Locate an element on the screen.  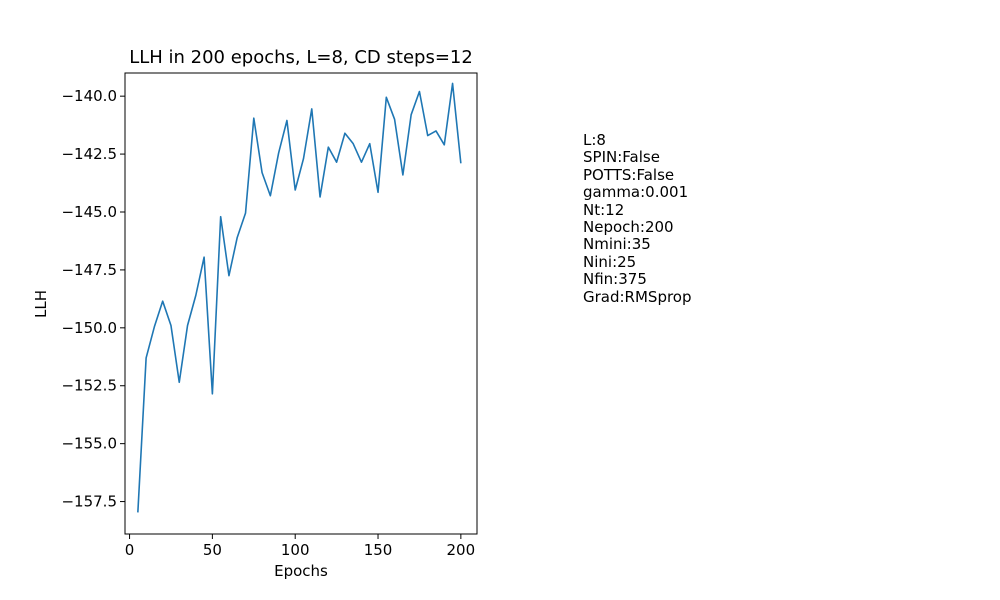
y-tick-label: −140.0 is located at coordinates (89, 96).